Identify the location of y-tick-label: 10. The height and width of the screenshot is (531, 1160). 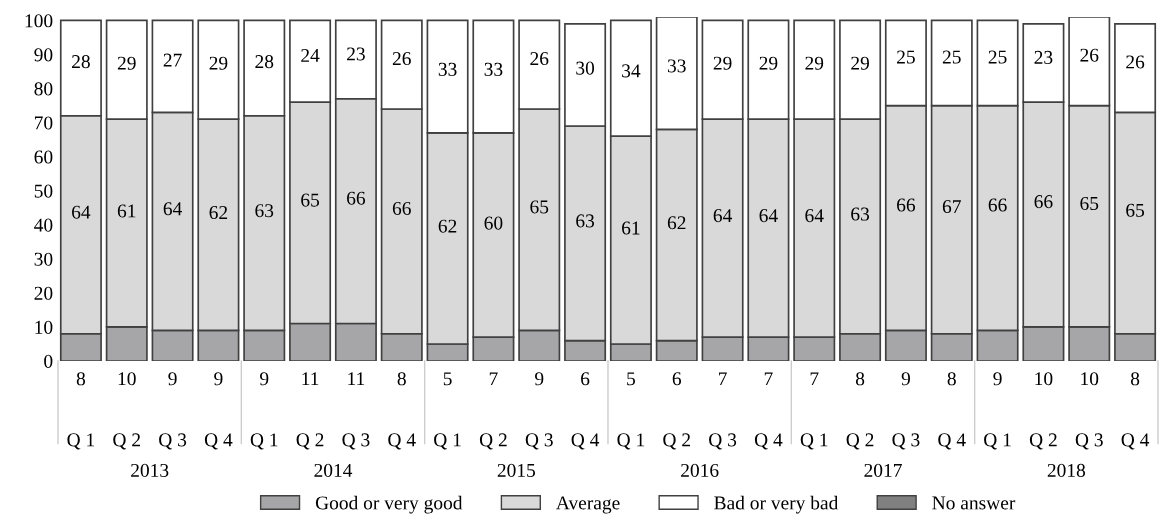
(44, 327).